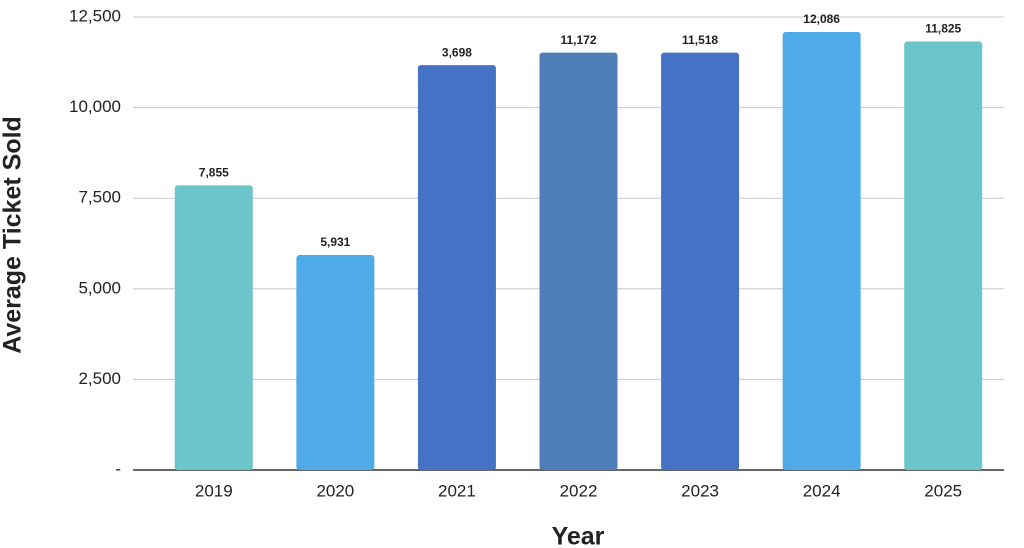 This screenshot has width=1024, height=548. Describe the element at coordinates (118, 468) in the screenshot. I see `y-tick-label: -` at that location.